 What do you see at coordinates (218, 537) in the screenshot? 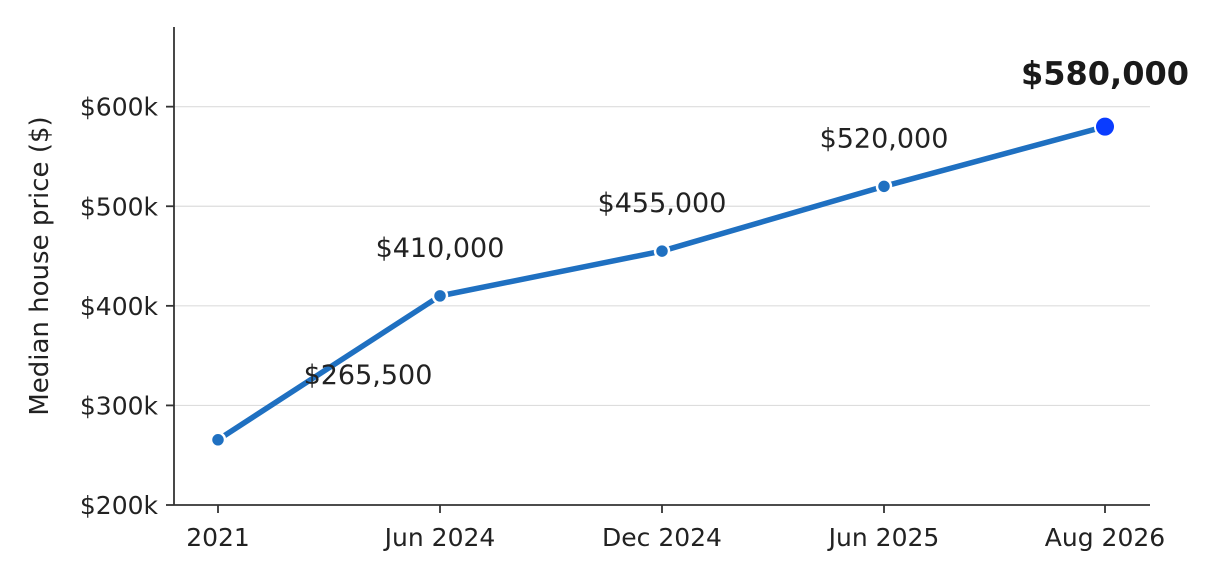
I see `x-tick-label: 2021` at bounding box center [218, 537].